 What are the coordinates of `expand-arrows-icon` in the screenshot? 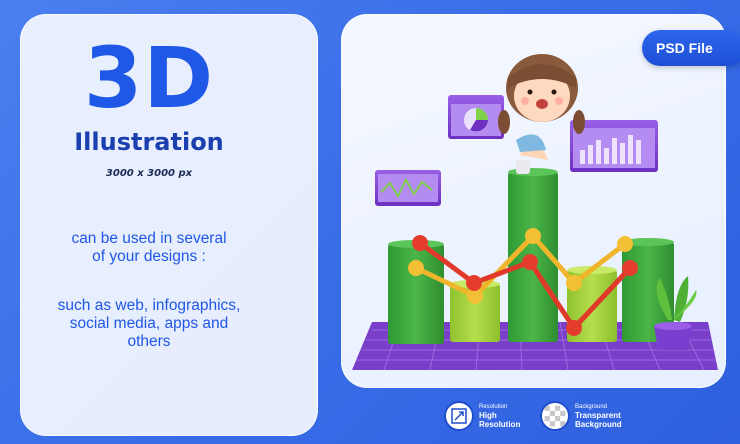 It's located at (459, 416).